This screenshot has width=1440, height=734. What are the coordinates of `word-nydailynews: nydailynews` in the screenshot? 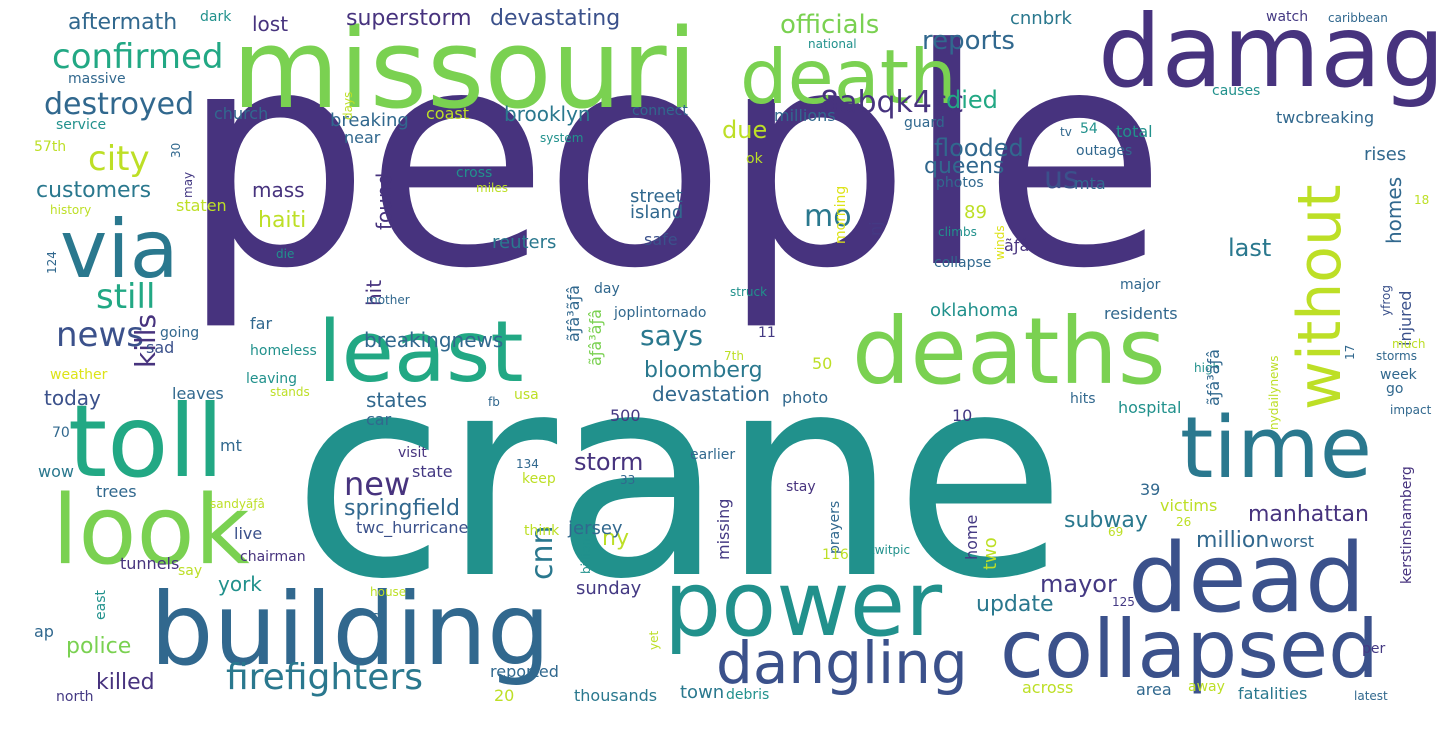 It's located at (1274, 392).